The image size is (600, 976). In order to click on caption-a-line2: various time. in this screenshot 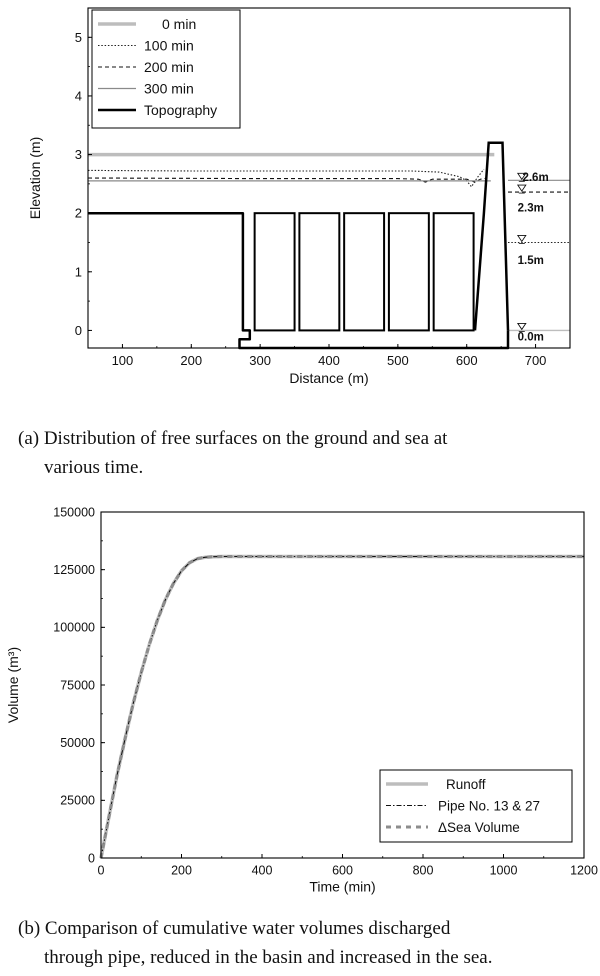, I will do `click(94, 467)`.